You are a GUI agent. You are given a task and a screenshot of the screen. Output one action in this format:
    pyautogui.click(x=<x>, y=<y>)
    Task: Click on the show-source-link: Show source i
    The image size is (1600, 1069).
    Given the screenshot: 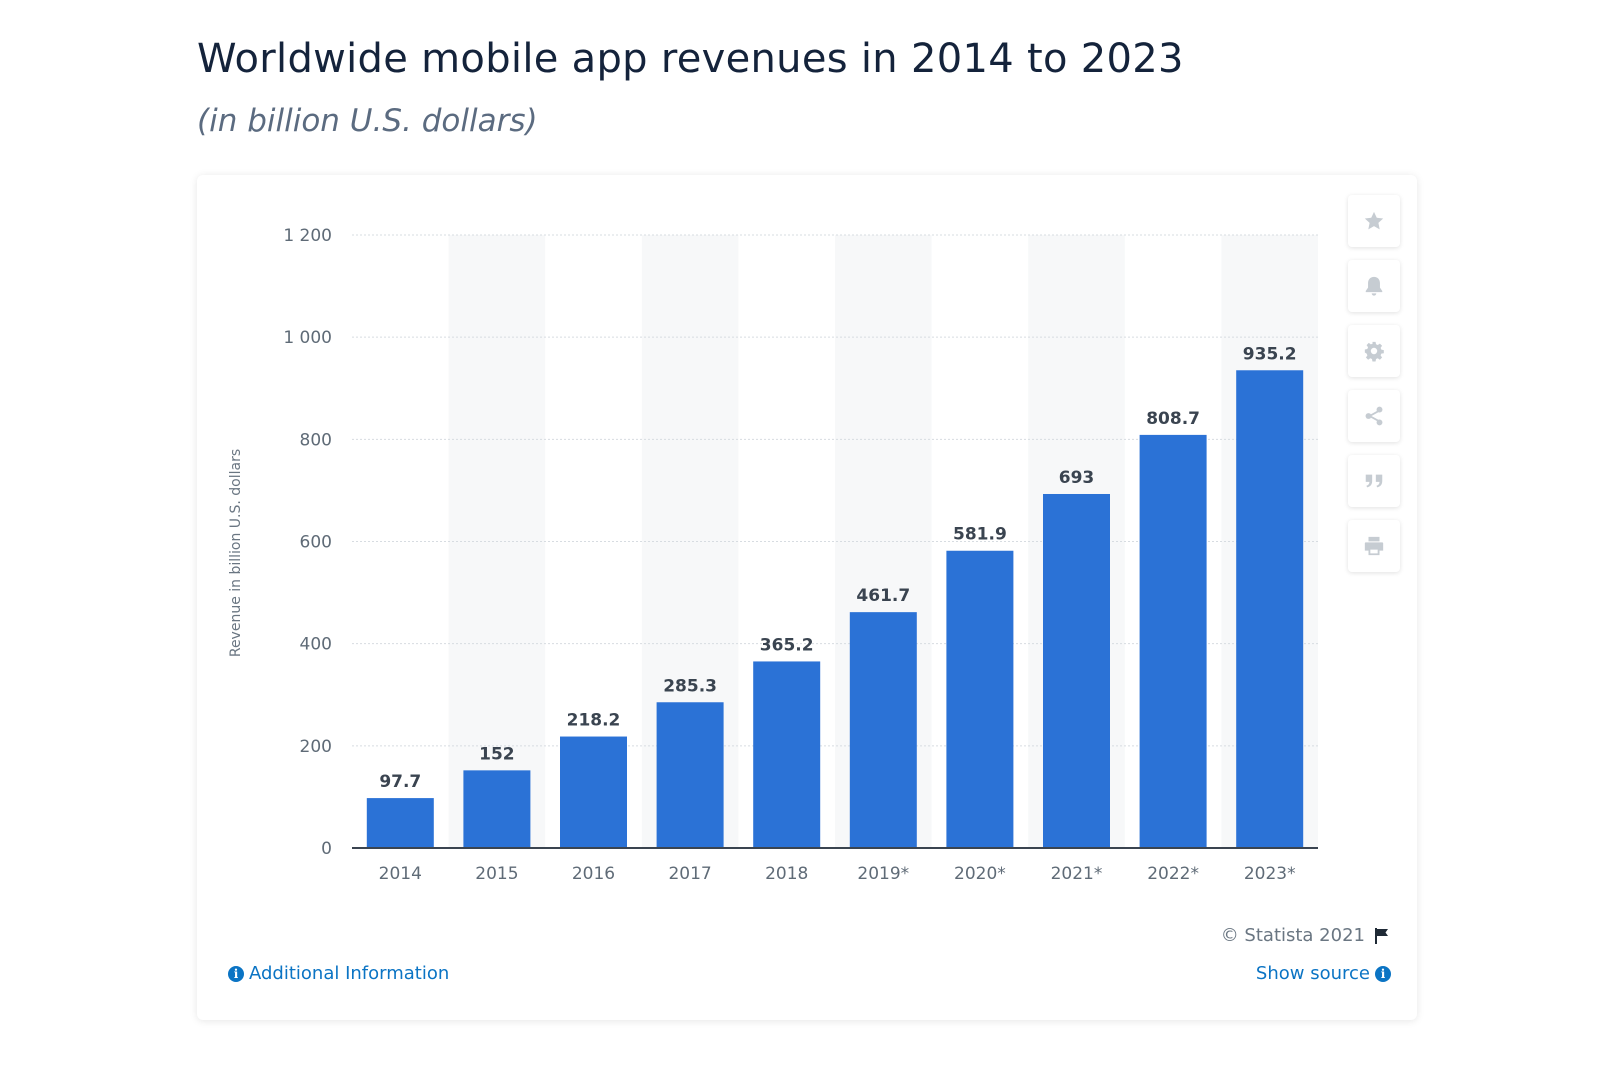 What is the action you would take?
    pyautogui.click(x=1323, y=973)
    